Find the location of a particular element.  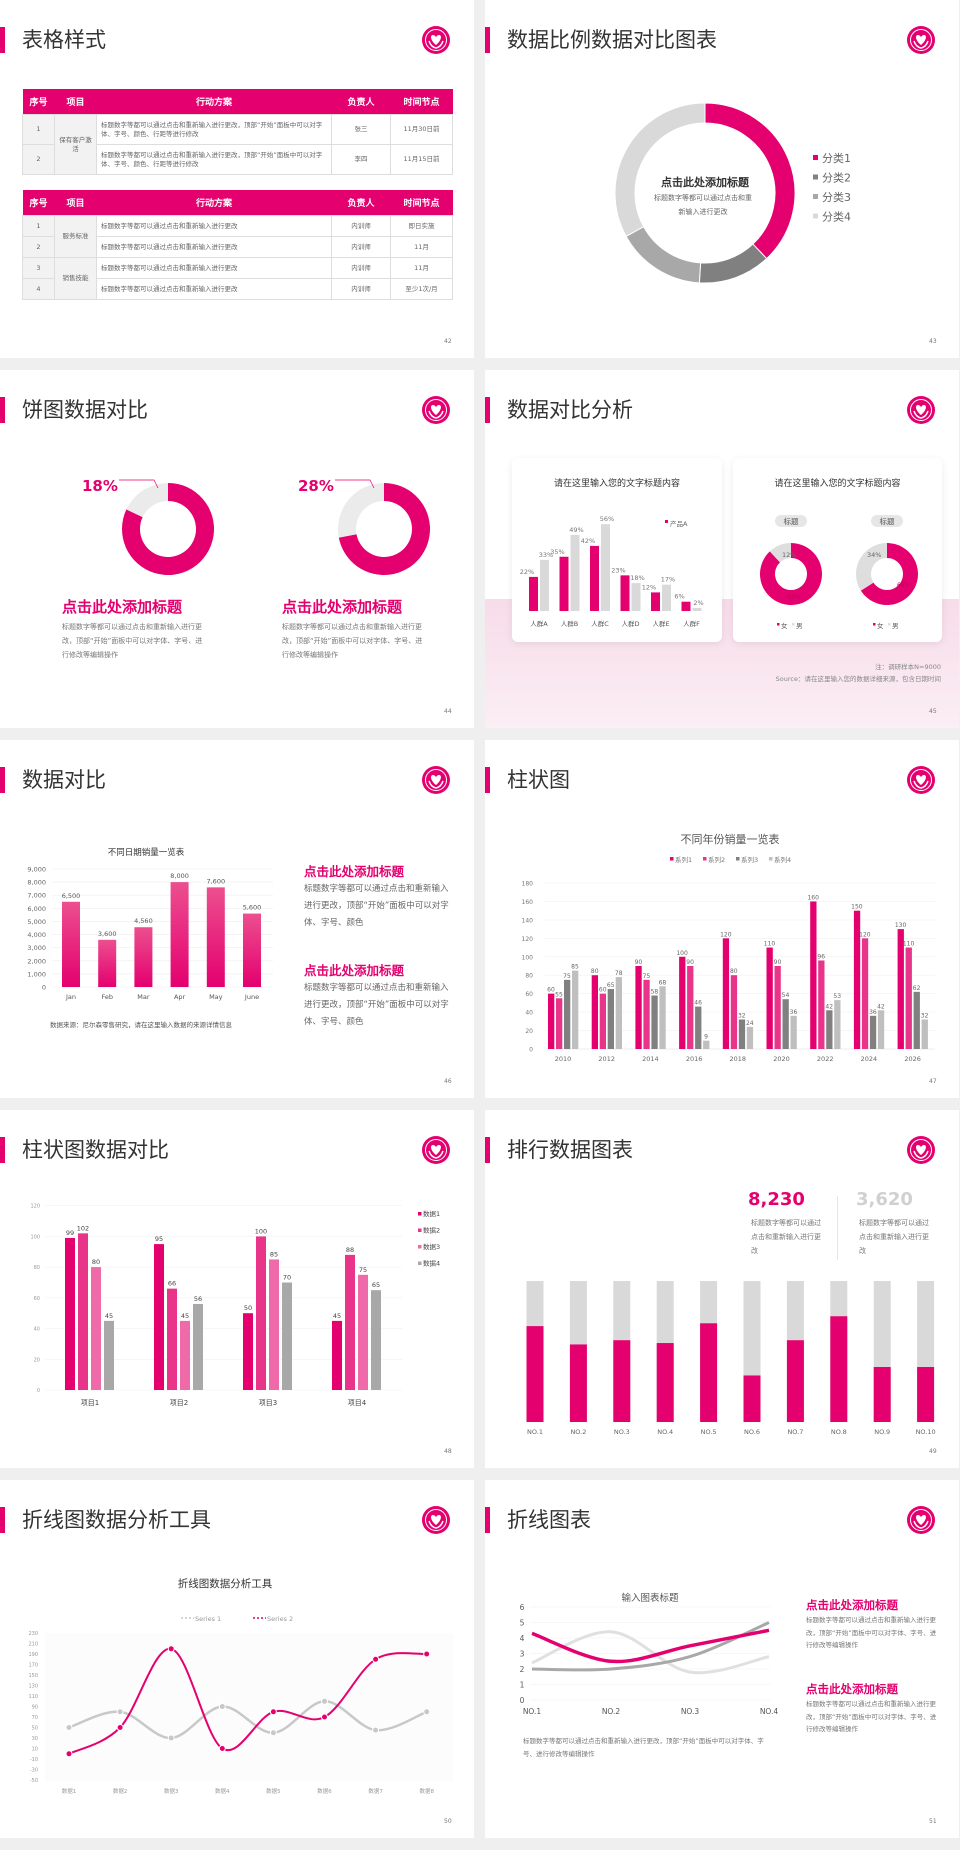

y-tick-label: 8,000 is located at coordinates (36, 883).